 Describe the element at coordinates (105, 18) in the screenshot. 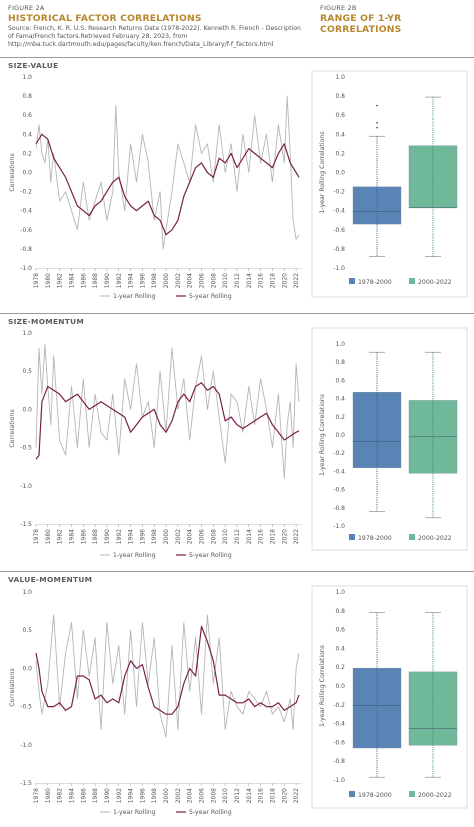

I see `figure-2a-title: HISTORICAL FACTOR CORRELATIONS` at that location.